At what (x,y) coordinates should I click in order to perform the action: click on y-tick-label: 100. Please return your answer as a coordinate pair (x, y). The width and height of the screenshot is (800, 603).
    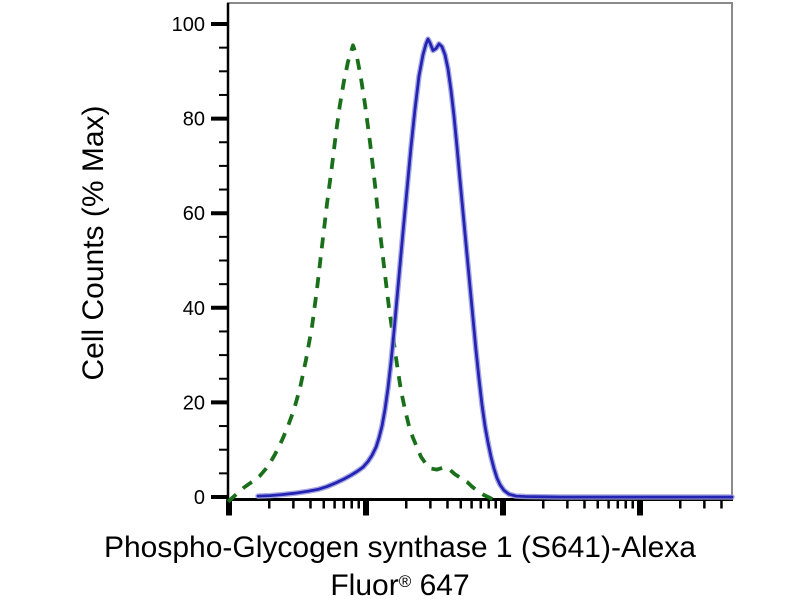
    Looking at the image, I should click on (188, 25).